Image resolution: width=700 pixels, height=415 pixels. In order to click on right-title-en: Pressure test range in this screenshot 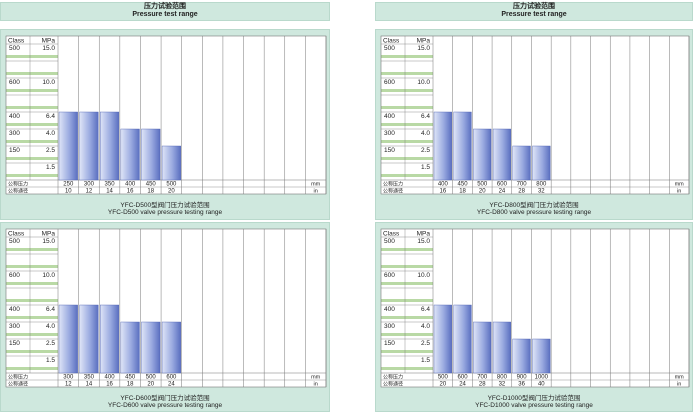, I will do `click(534, 14)`.